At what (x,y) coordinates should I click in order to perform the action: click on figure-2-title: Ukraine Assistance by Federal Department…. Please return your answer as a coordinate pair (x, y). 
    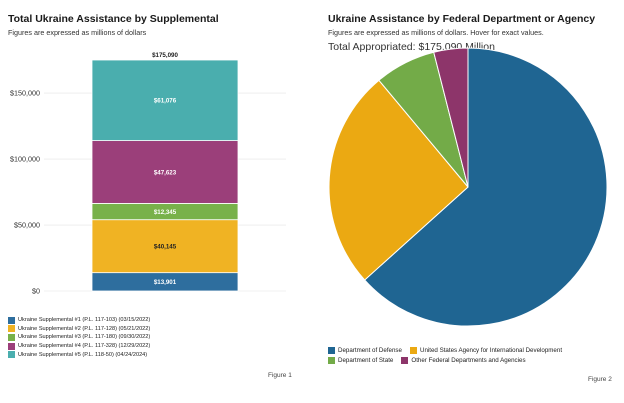
    Looking at the image, I should click on (462, 19).